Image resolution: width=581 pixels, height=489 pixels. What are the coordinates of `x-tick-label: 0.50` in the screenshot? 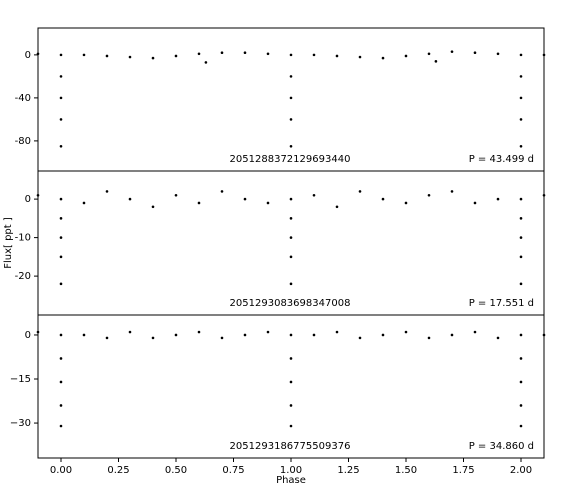 It's located at (176, 470).